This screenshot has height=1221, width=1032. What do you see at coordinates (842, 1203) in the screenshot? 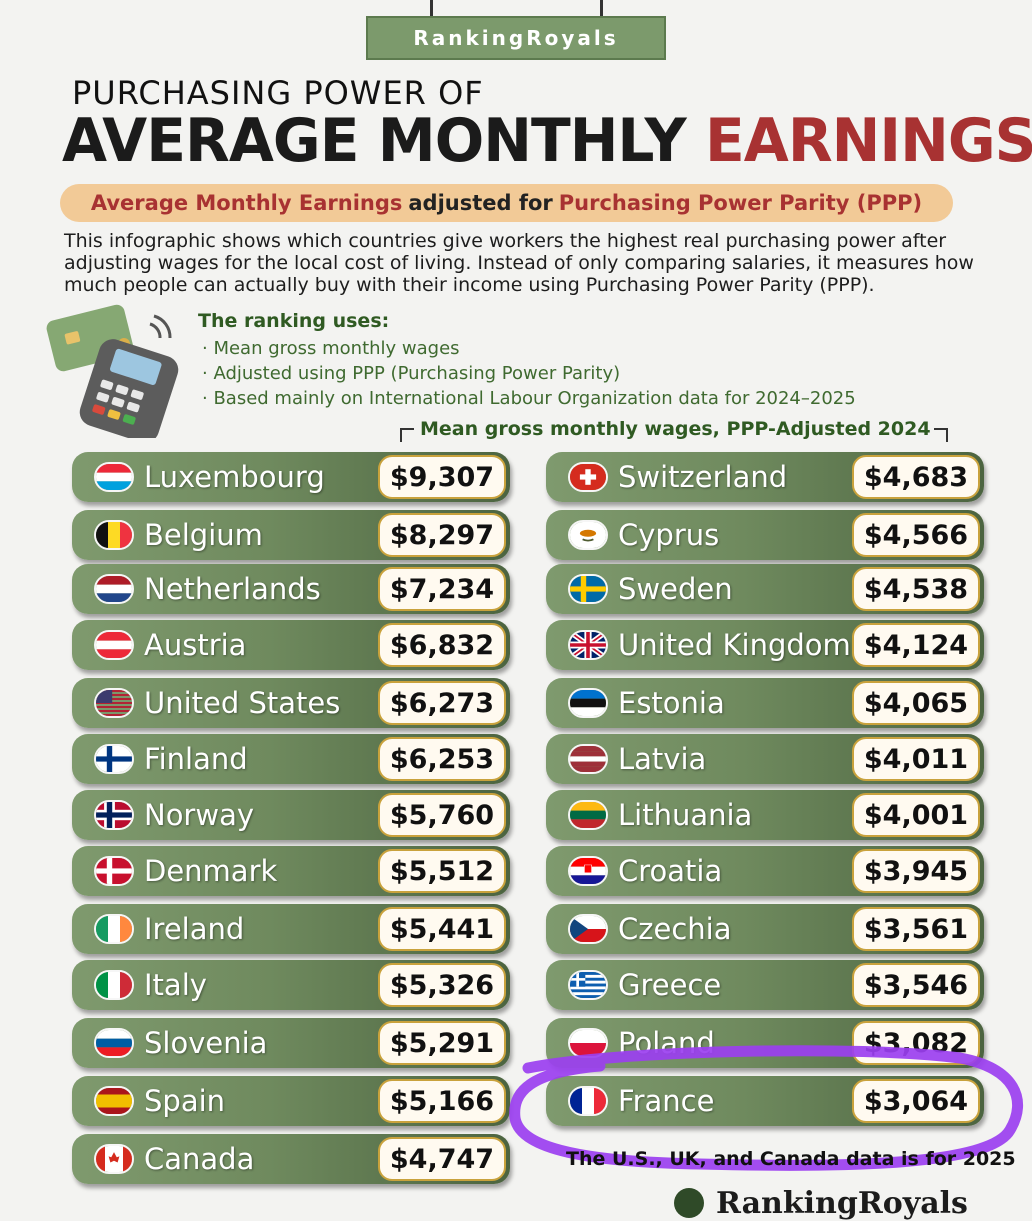
I see `footer-brand: RankingRoyals` at bounding box center [842, 1203].